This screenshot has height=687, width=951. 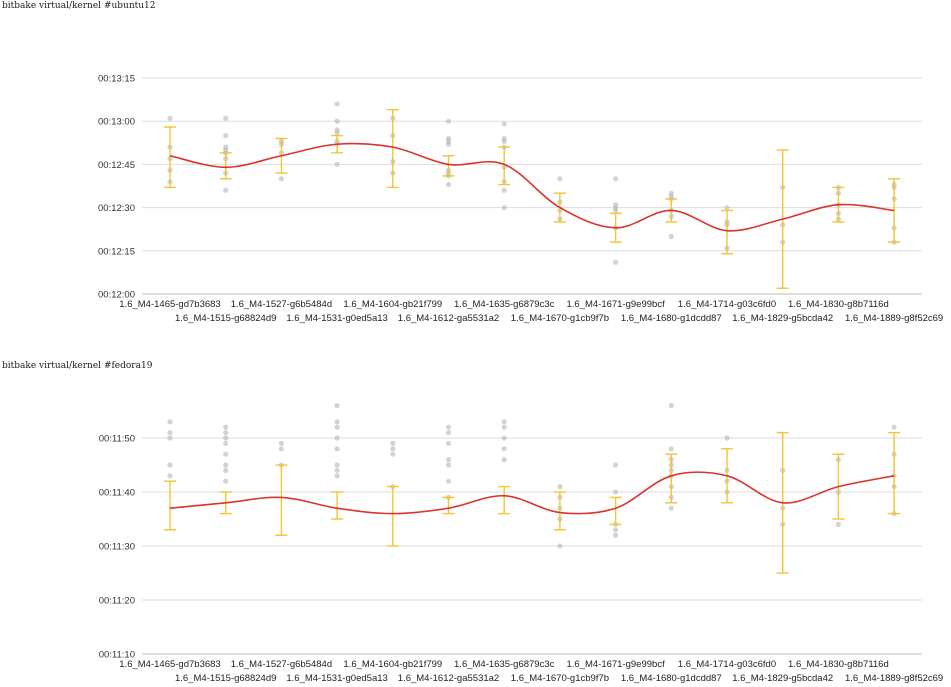 What do you see at coordinates (117, 601) in the screenshot?
I see `y-tick-label: 00:11:20` at bounding box center [117, 601].